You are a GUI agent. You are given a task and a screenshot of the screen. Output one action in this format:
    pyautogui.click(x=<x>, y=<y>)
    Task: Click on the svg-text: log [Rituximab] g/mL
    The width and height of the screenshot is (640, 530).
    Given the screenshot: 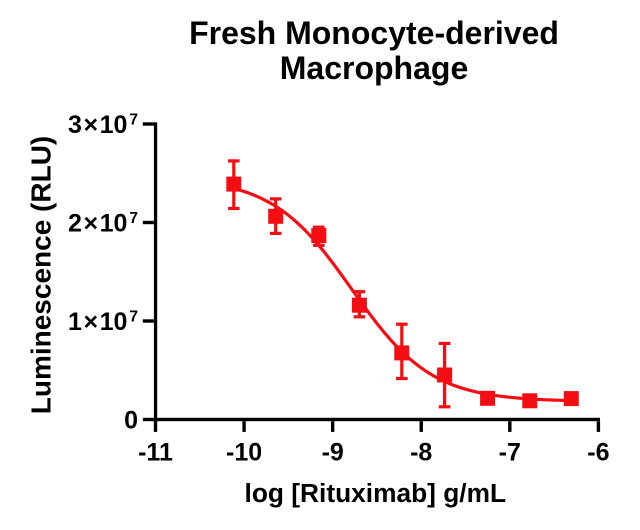 What is the action you would take?
    pyautogui.click(x=376, y=493)
    